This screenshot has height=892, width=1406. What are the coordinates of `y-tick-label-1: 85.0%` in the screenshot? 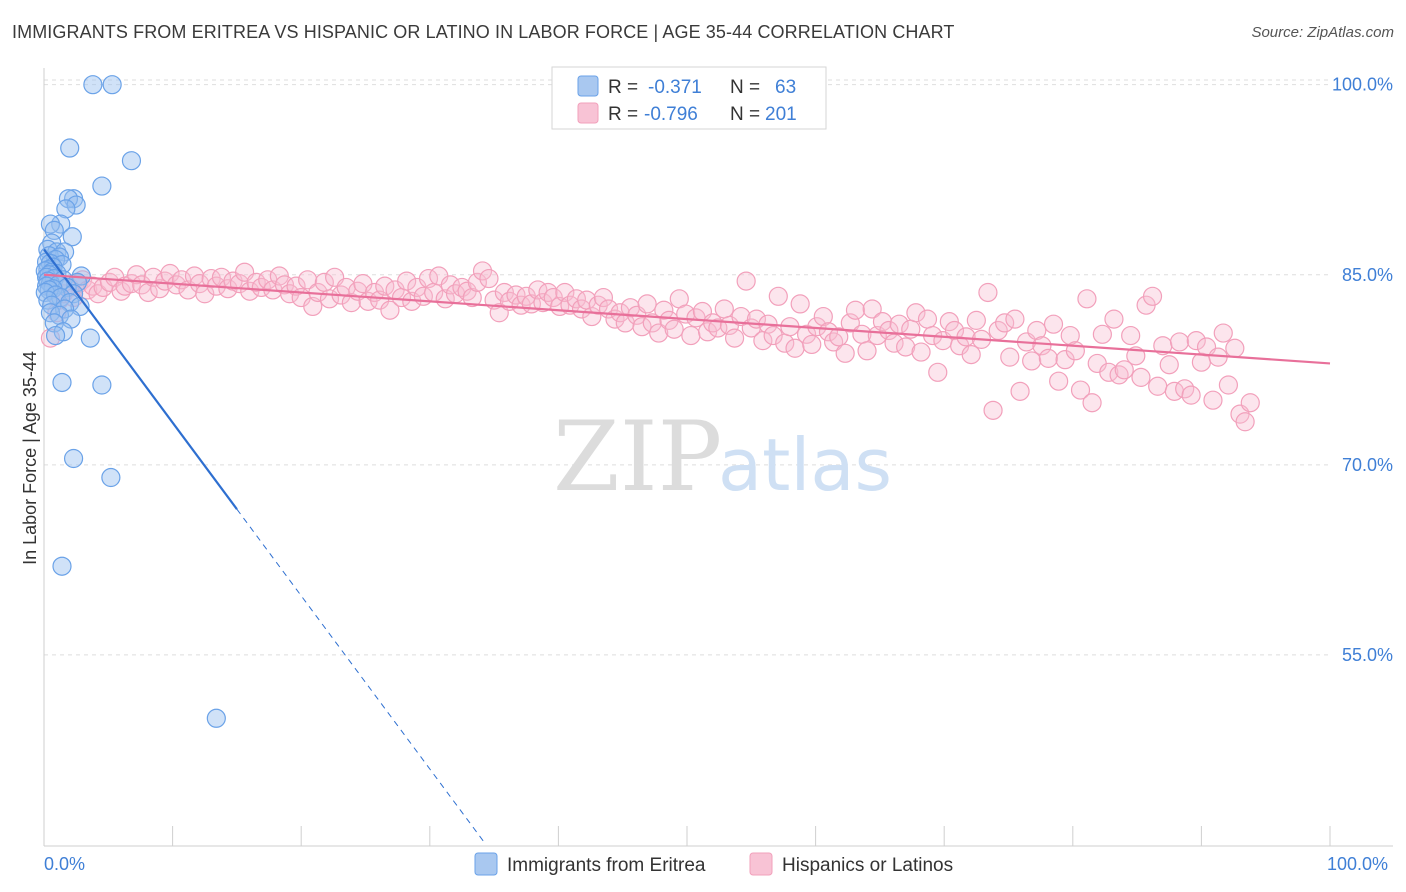 It's located at (1367, 275).